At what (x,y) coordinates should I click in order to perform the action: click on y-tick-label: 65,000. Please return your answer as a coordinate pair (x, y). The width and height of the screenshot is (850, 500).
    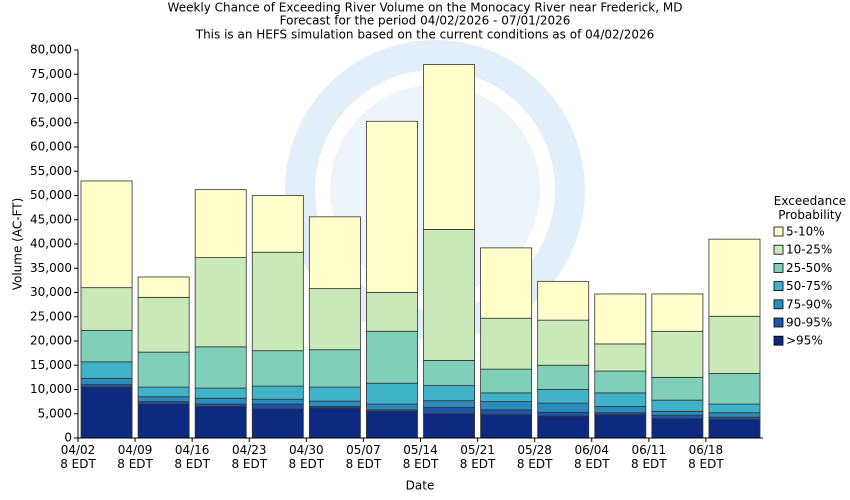
    Looking at the image, I should click on (51, 122).